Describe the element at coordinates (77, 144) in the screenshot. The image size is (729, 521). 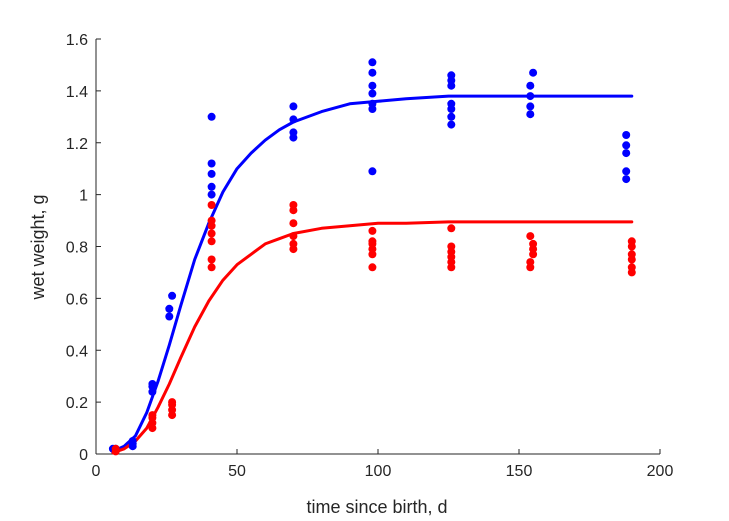
I see `y-tick-label: 1.2` at that location.